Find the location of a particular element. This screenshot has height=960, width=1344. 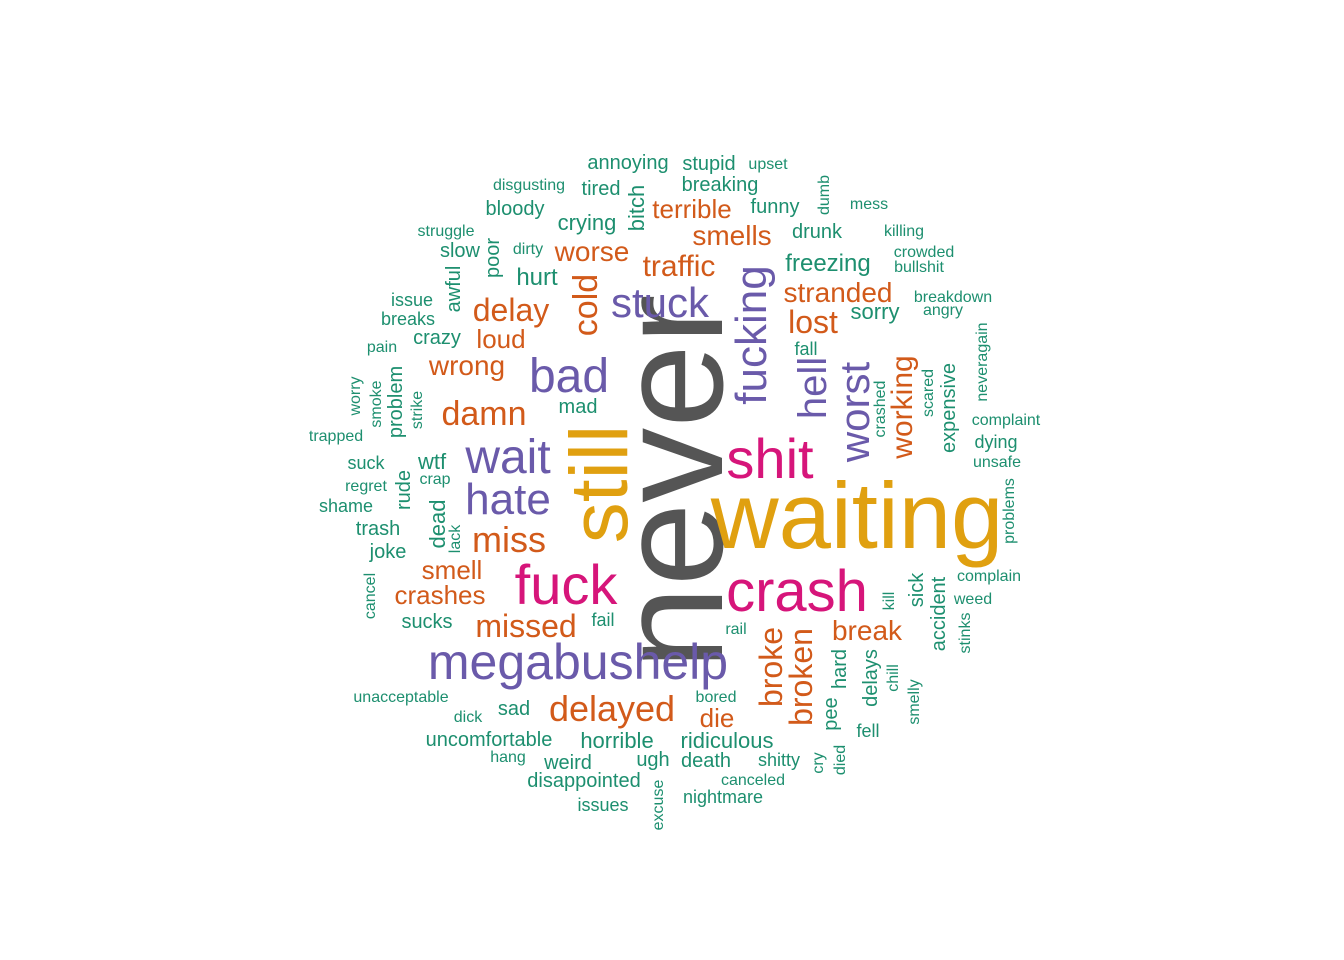

word-cancel: cancel is located at coordinates (370, 596).